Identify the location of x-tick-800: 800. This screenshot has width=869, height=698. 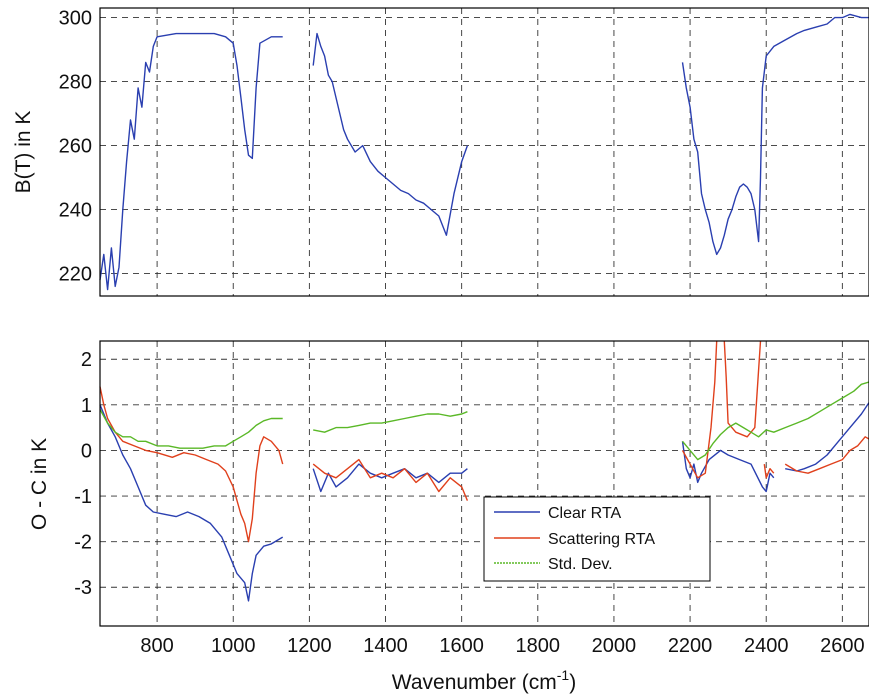
(156, 646).